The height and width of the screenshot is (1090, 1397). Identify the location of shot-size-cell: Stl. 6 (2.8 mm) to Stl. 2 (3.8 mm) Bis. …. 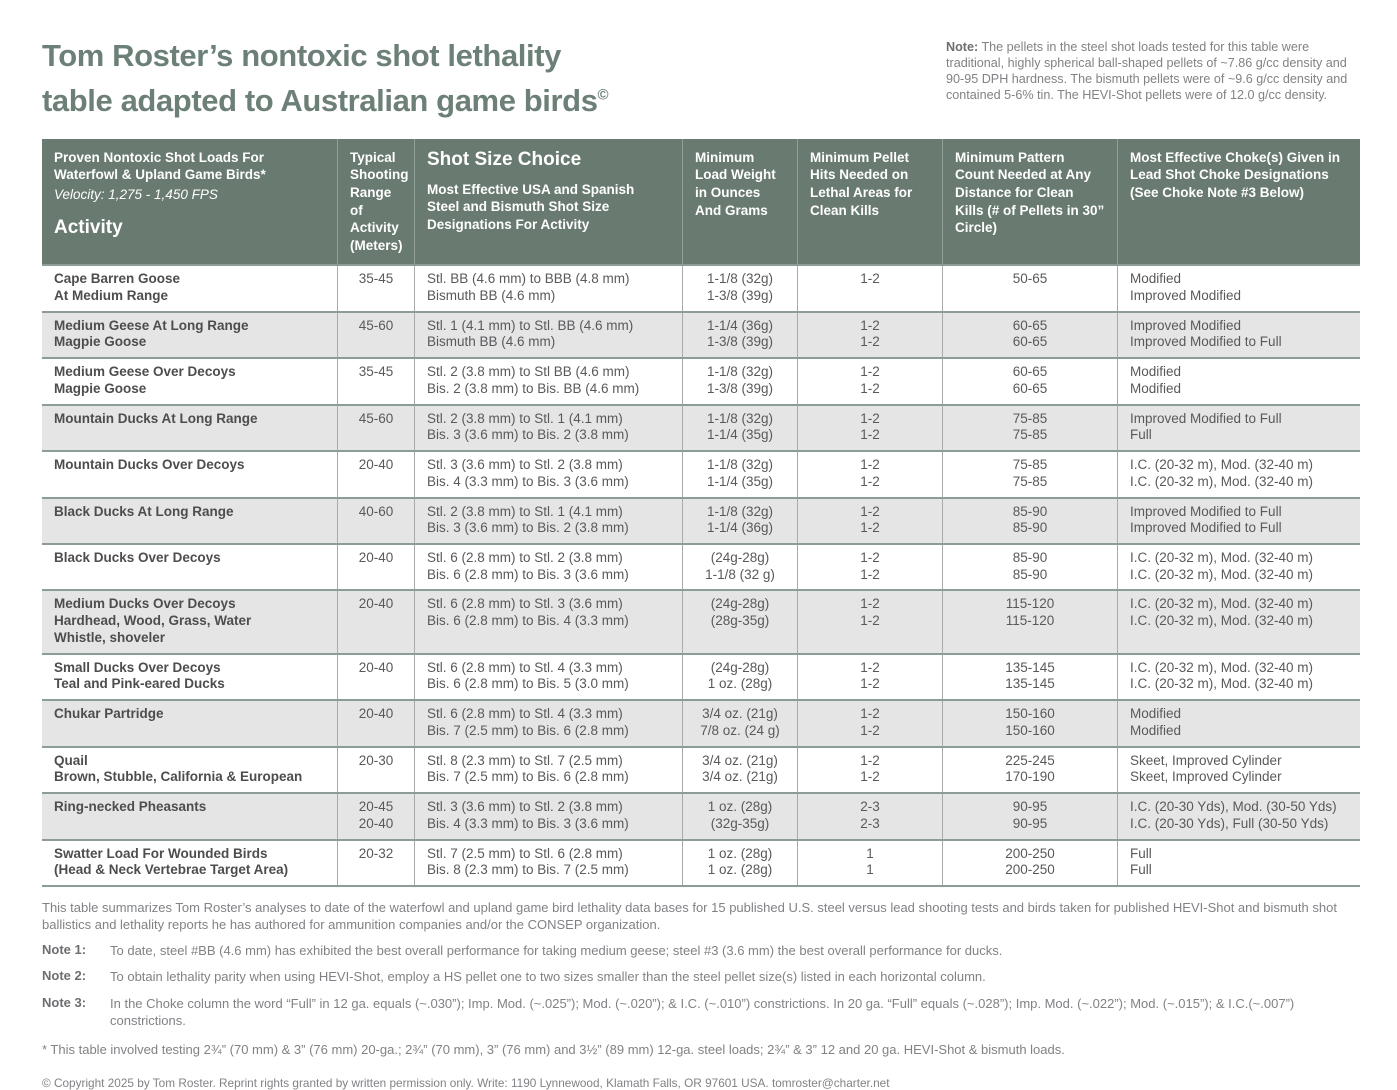
(548, 567).